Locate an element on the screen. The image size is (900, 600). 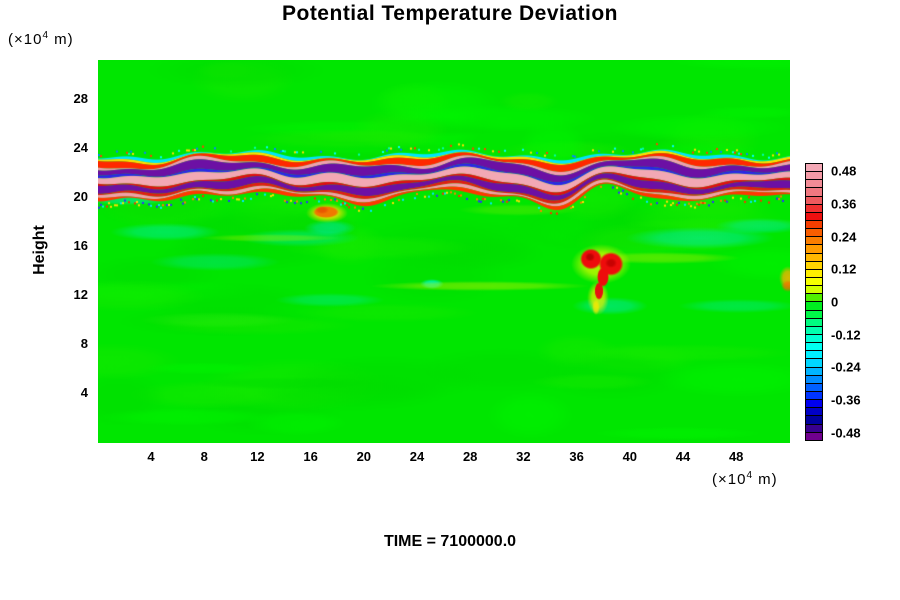
y-tick-label: 4 is located at coordinates (84, 392).